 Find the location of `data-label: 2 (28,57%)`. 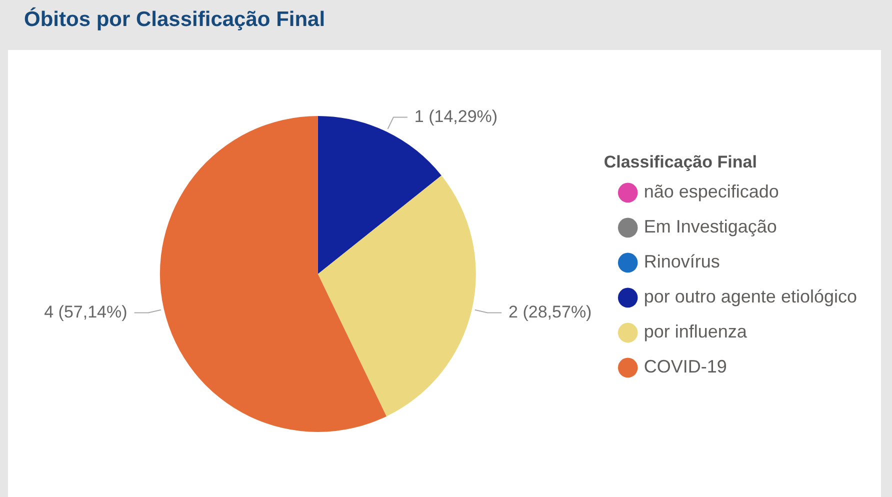

data-label: 2 (28,57%) is located at coordinates (550, 312).